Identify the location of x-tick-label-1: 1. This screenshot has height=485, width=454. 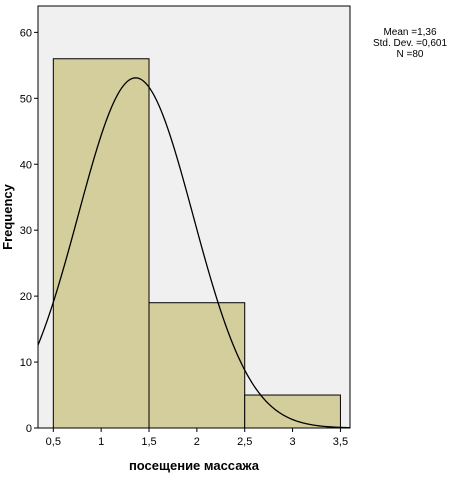
(101, 442).